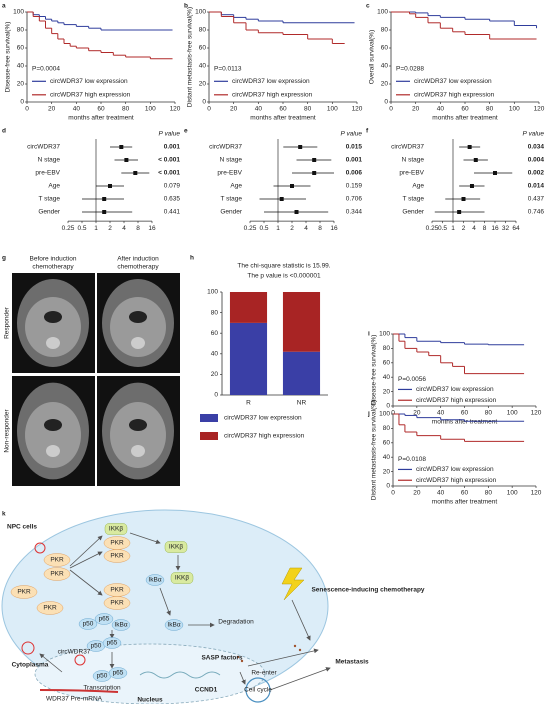  Describe the element at coordinates (229, 173) in the screenshot. I see `row-label: pre-EBV` at that location.